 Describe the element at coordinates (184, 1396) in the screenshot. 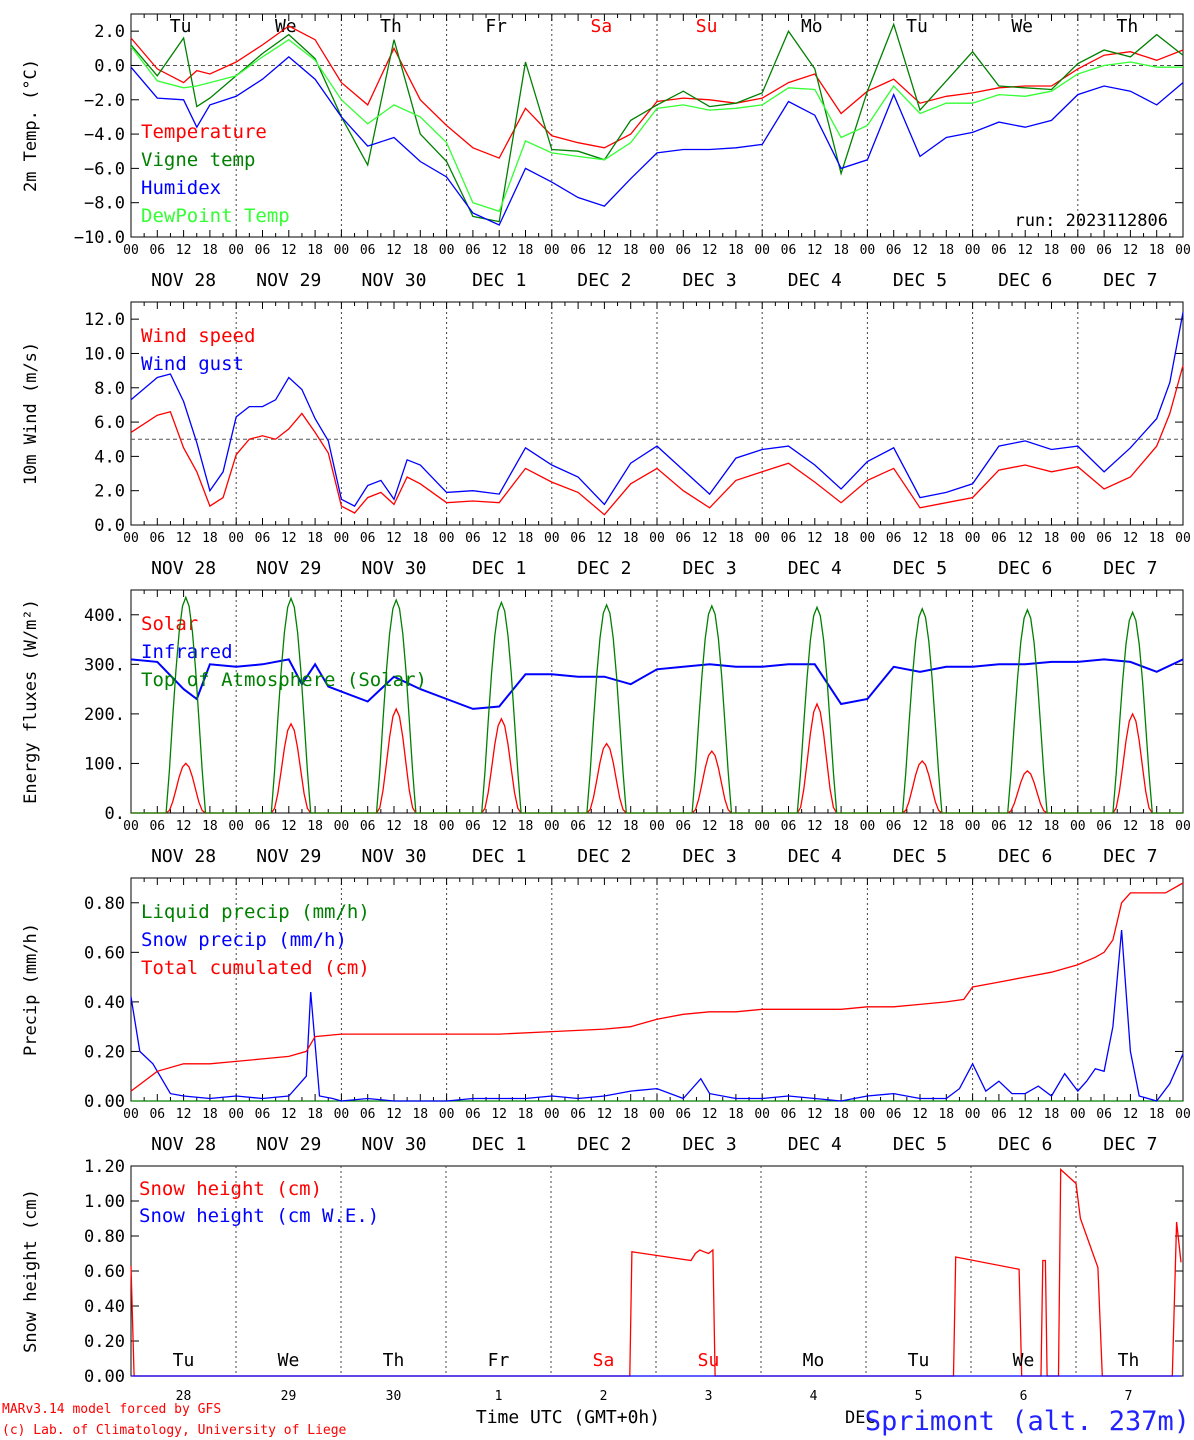

I see `x-day-number: 28` at that location.